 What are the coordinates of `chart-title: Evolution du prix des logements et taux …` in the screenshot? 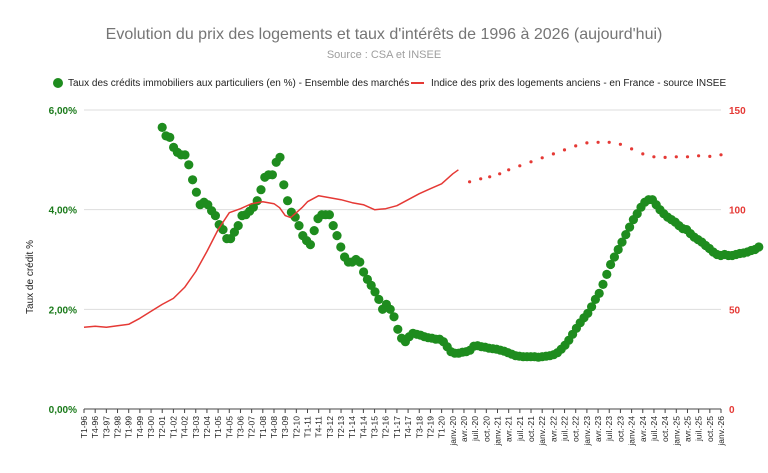 It's located at (384, 34).